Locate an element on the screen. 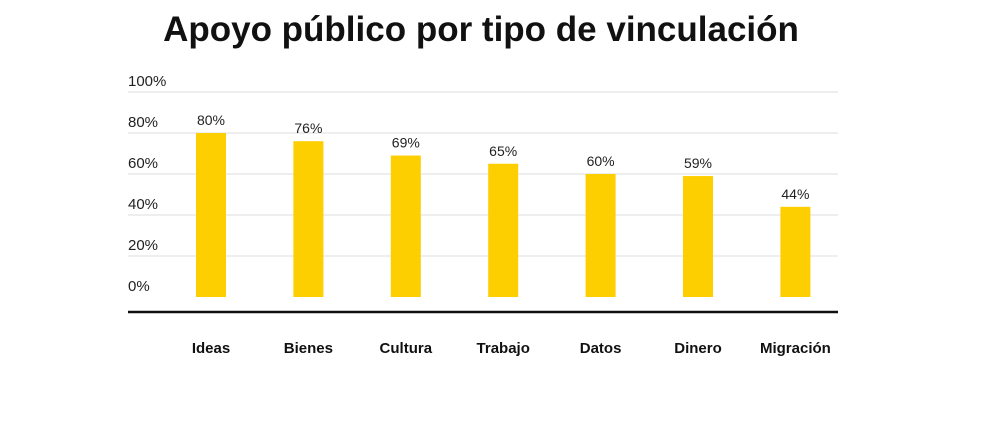  y-axis-ticks: 0% 20% 40% 60% 80% 100% is located at coordinates (147, 184).